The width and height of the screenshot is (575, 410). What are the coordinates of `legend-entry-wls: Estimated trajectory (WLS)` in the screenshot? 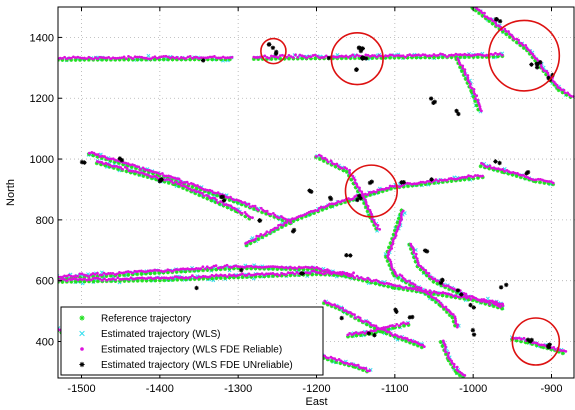 It's located at (149, 334).